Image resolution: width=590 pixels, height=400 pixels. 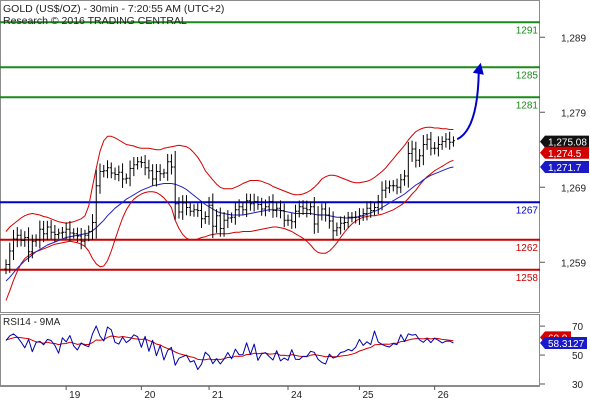 I want to click on price-tag: 1,274.5, so click(x=564, y=153).